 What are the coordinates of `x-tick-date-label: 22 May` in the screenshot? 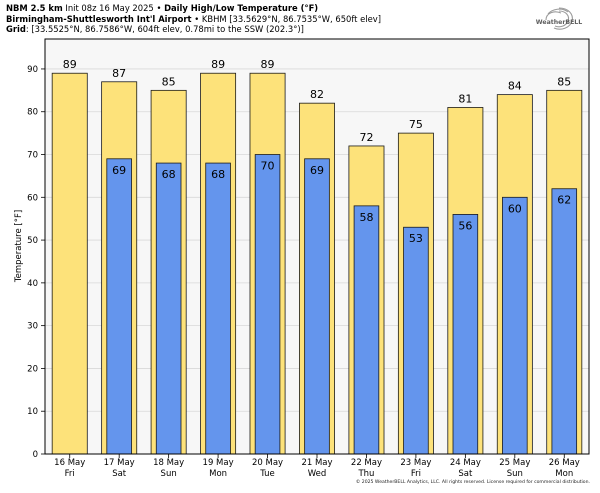 It's located at (366, 463).